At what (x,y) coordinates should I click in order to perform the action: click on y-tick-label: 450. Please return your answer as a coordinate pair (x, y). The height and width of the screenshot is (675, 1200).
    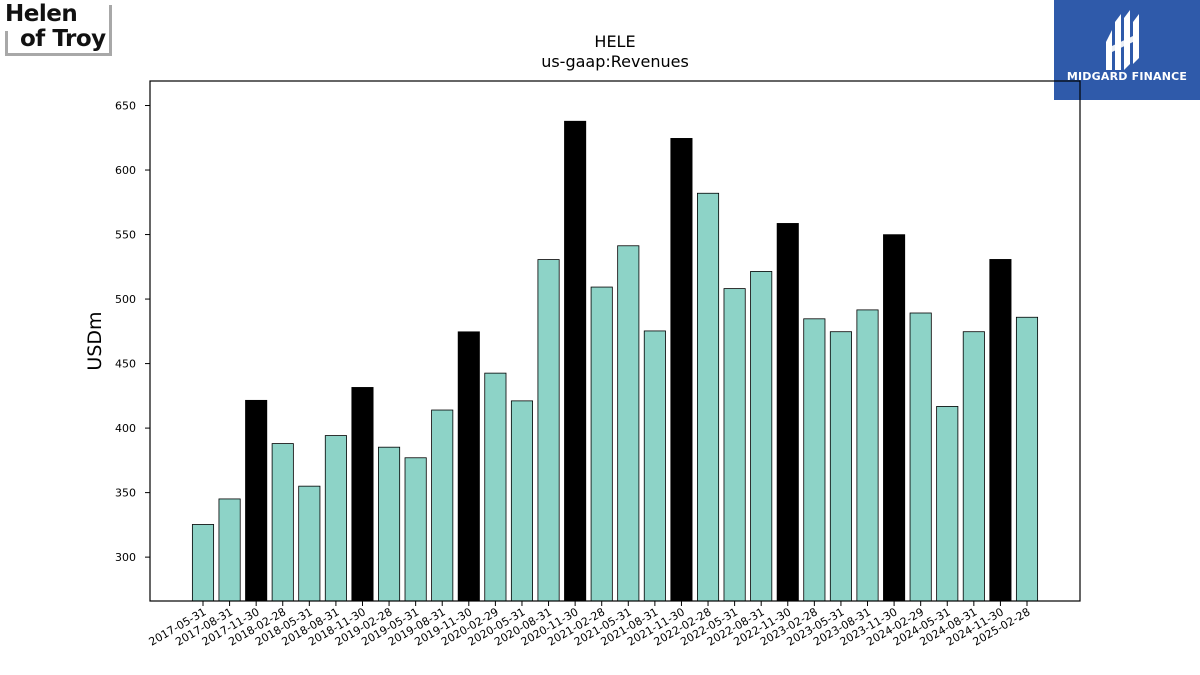
    Looking at the image, I should click on (125, 364).